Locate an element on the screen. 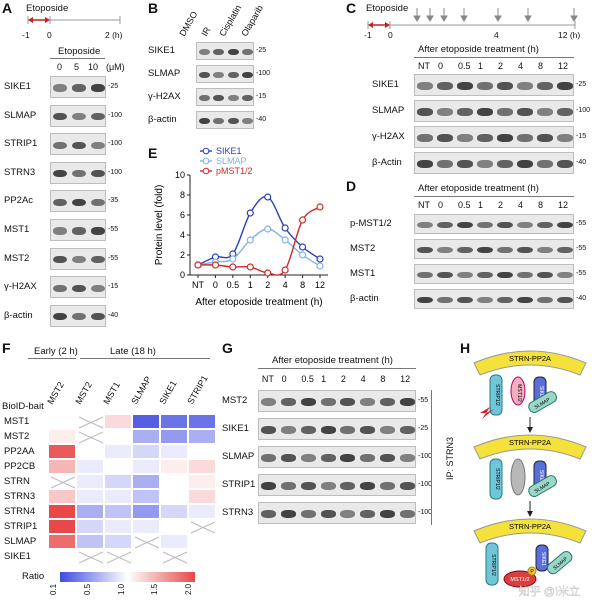 This screenshot has height=602, width=600. D-mw-marker: -40 is located at coordinates (581, 298).